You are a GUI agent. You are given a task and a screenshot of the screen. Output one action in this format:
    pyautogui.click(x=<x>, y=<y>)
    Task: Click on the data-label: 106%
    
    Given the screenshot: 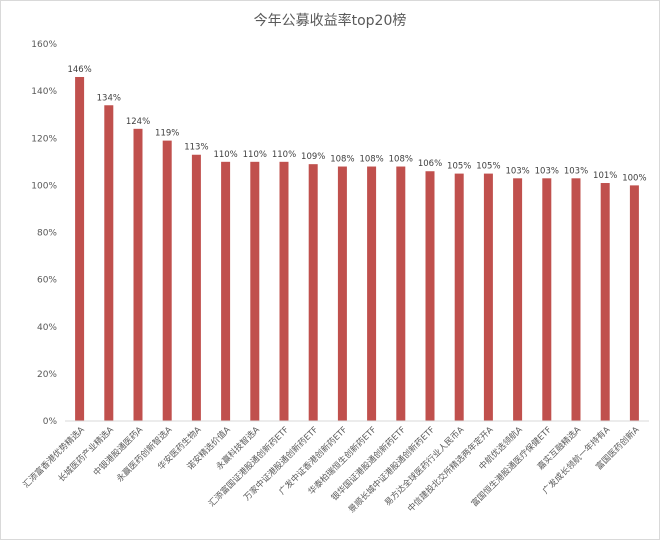 What is the action you would take?
    pyautogui.click(x=430, y=164)
    